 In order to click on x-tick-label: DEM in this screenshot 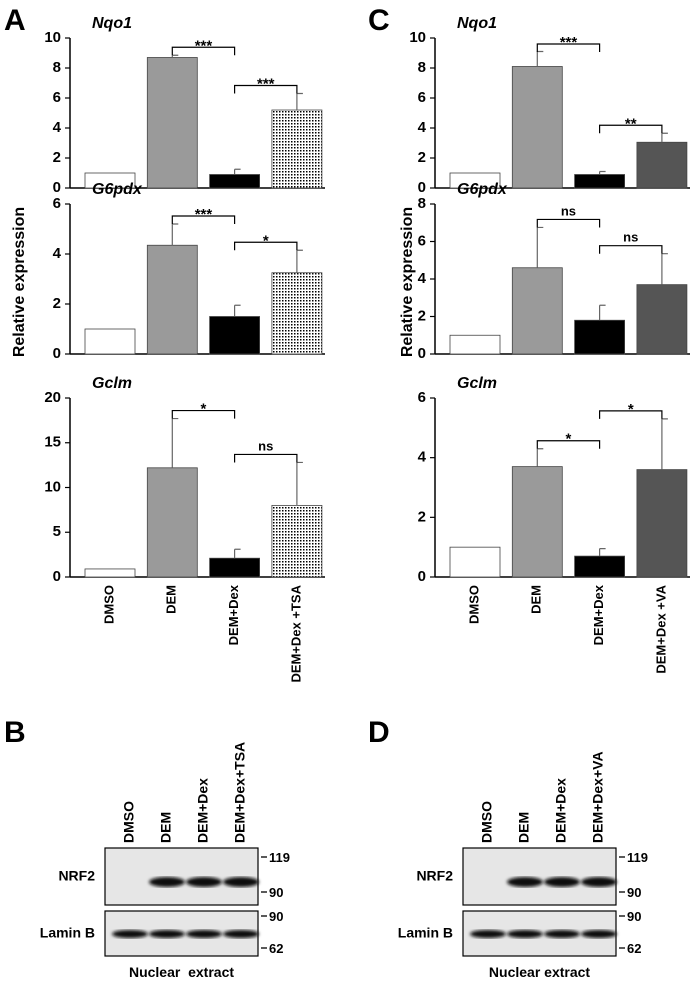, I will do `click(171, 599)`.